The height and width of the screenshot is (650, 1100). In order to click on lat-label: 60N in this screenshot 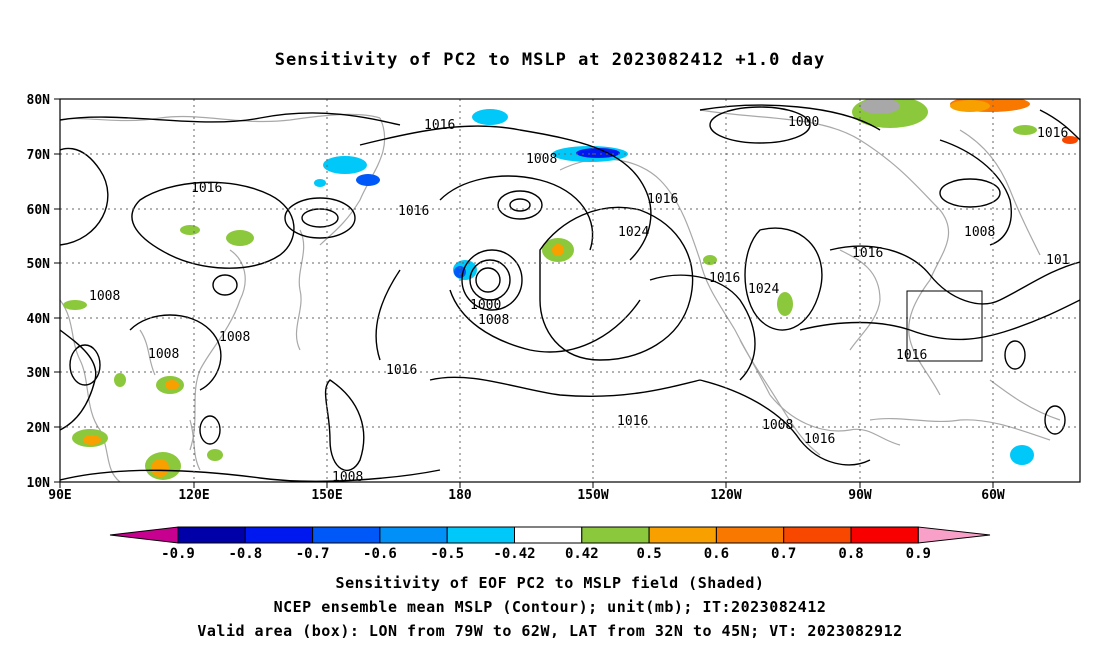, I will do `click(39, 210)`.